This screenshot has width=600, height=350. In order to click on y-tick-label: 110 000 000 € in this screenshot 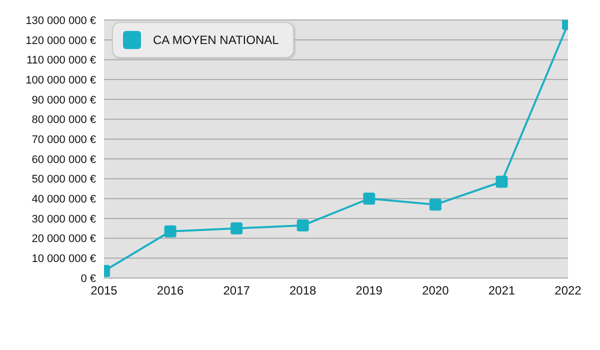, I will do `click(61, 60)`.